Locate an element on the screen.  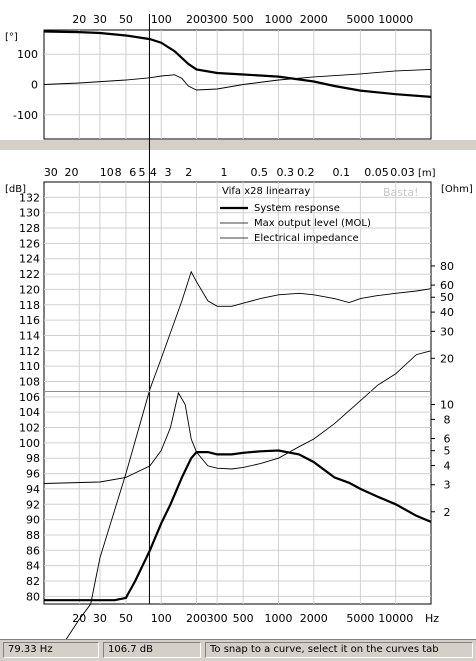
wavelength-tick-label: 30 is located at coordinates (51, 172).